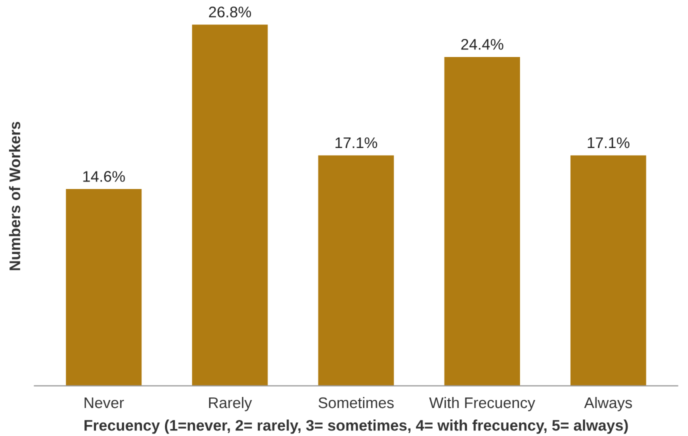  I want to click on data-label: 24.4%, so click(482, 44).